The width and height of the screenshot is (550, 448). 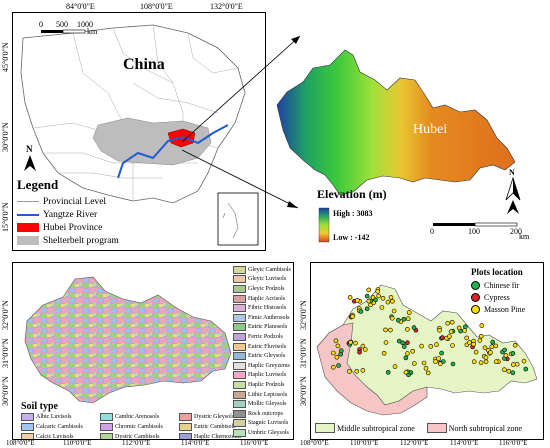 I want to click on north-arrow-icon, so click(x=513, y=195).